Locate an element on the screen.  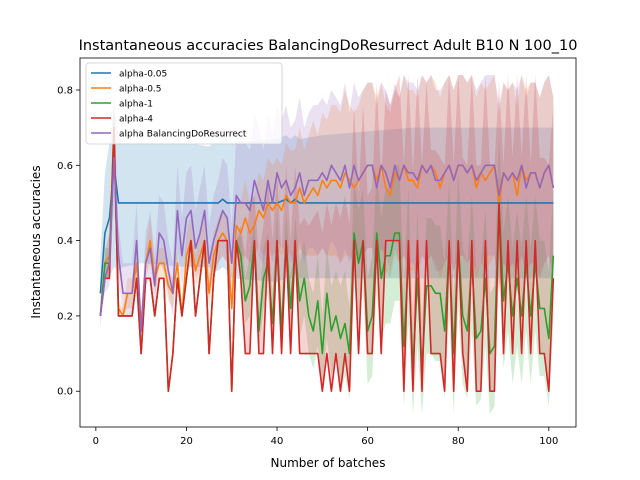
y-tick-label: 0.6 is located at coordinates (65, 166).